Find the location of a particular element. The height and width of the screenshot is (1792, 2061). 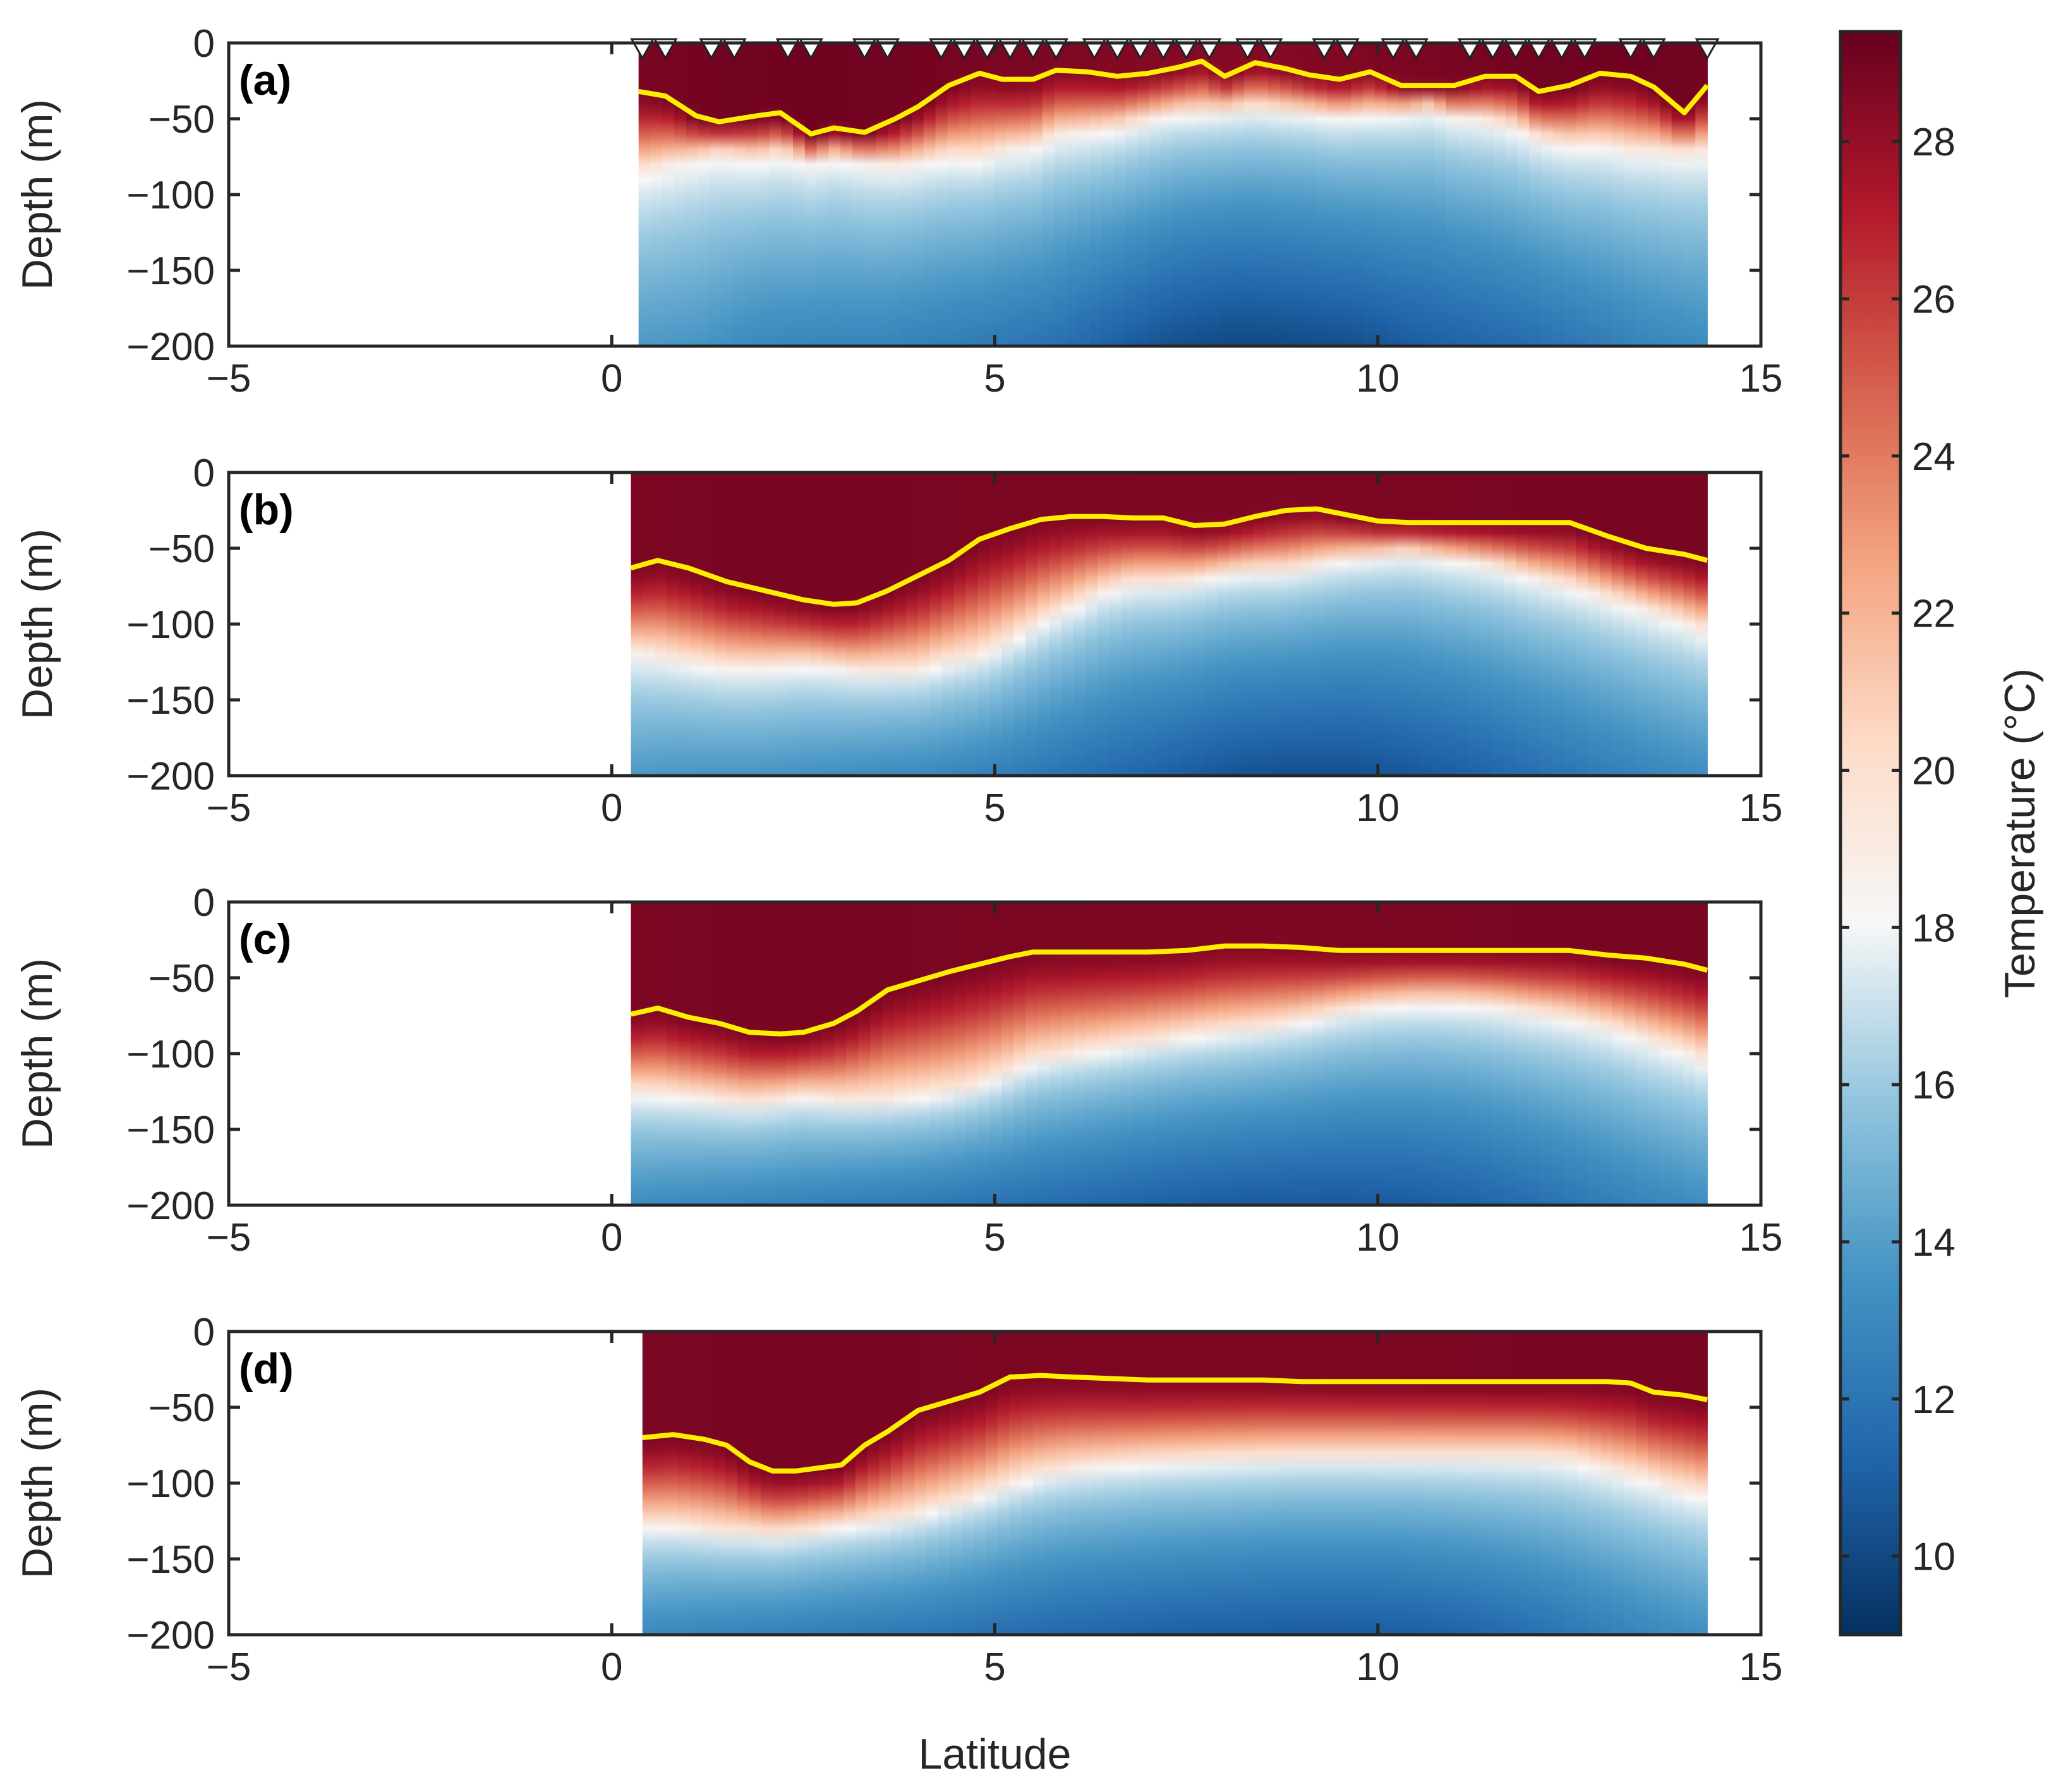

colorbar-tick-label: 10 is located at coordinates (1933, 1557).